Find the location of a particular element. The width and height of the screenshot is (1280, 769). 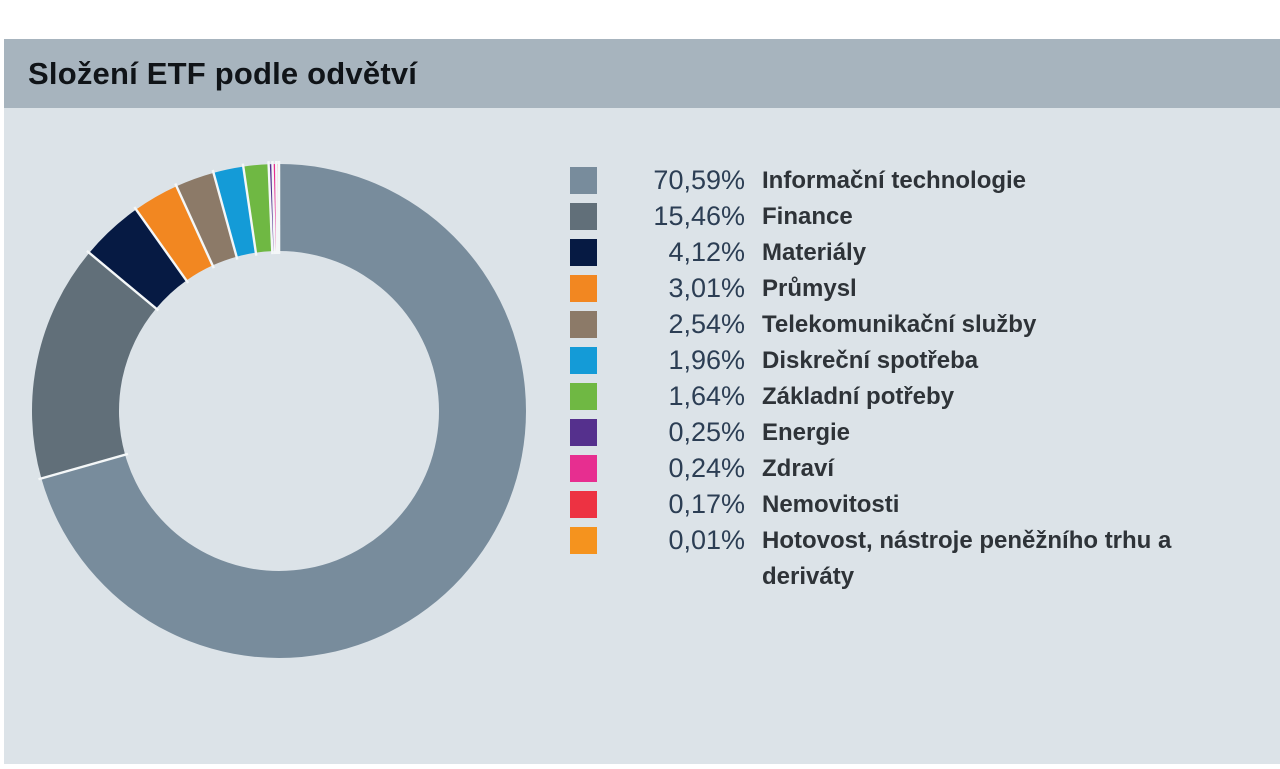

legend-percent: 0,25% is located at coordinates (706, 432).